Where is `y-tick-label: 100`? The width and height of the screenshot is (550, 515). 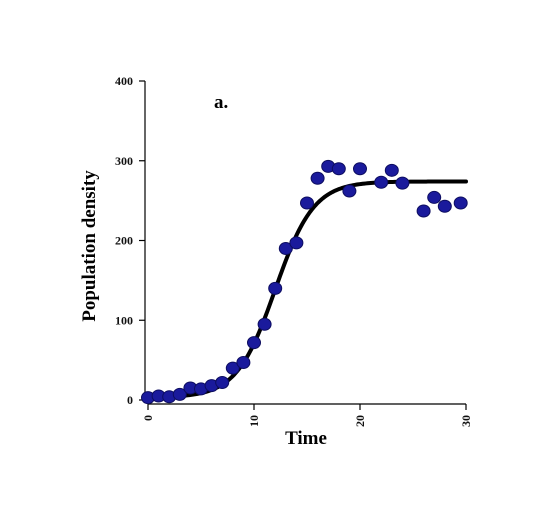
y-tick-label: 100 is located at coordinates (124, 320).